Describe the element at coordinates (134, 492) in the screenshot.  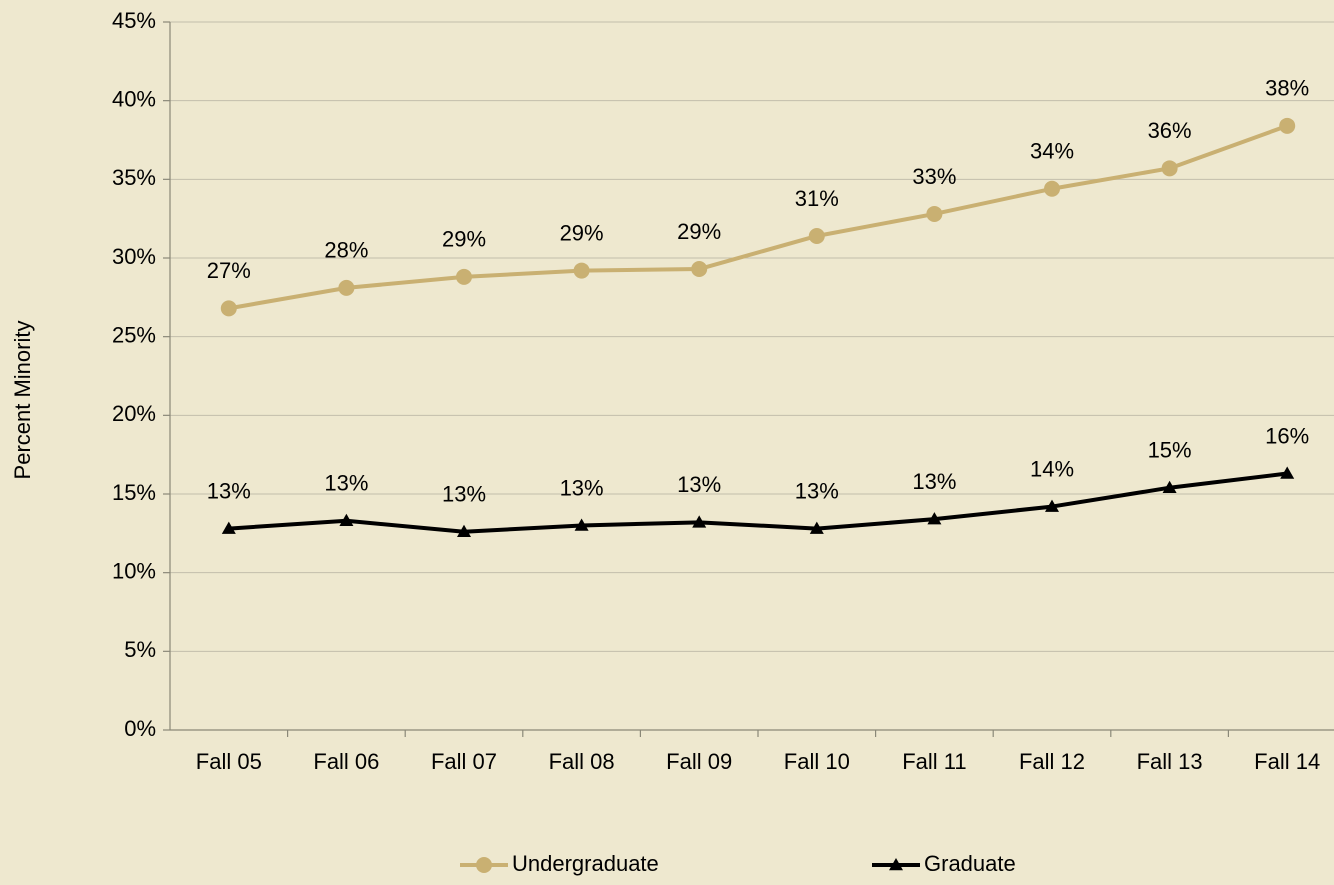
I see `y-tick-label: 15%` at that location.